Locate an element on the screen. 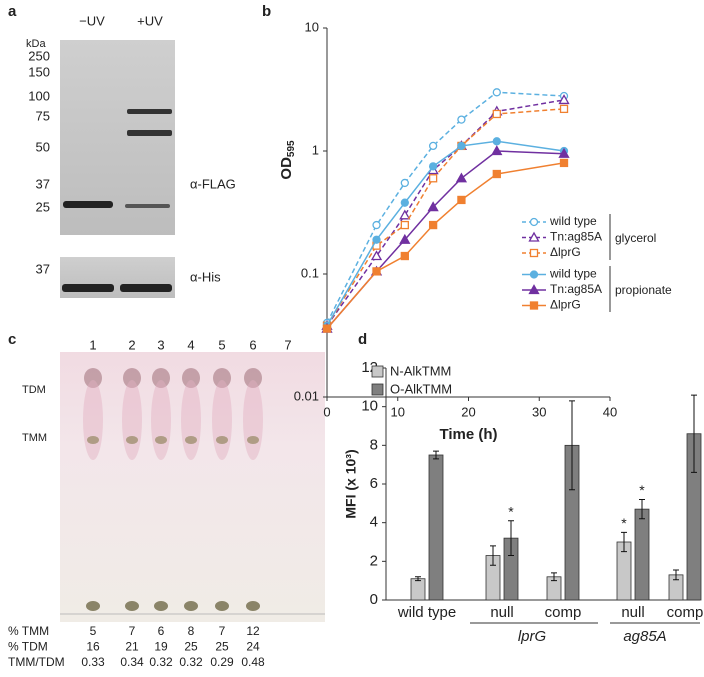 The image size is (704, 677). spot-label: TMM is located at coordinates (34, 438).